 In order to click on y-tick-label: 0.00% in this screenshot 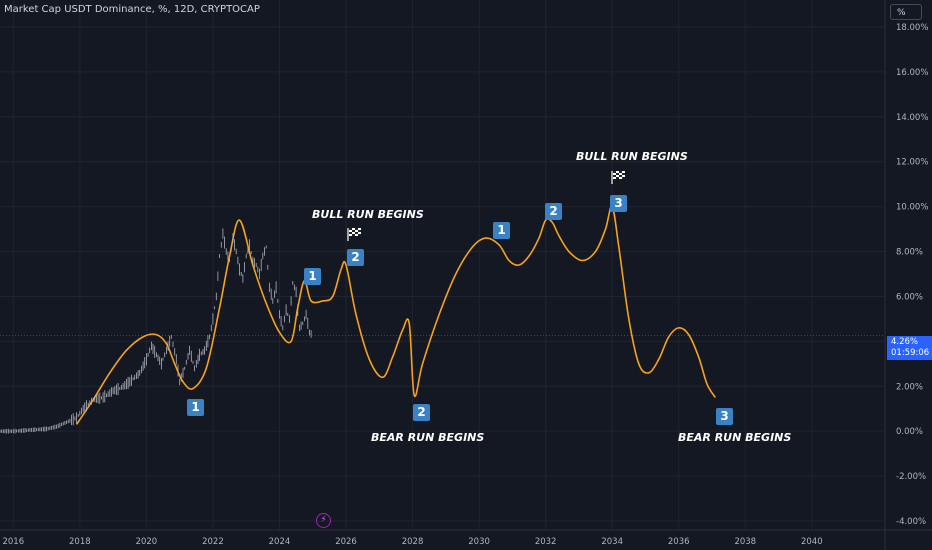, I will do `click(909, 432)`.